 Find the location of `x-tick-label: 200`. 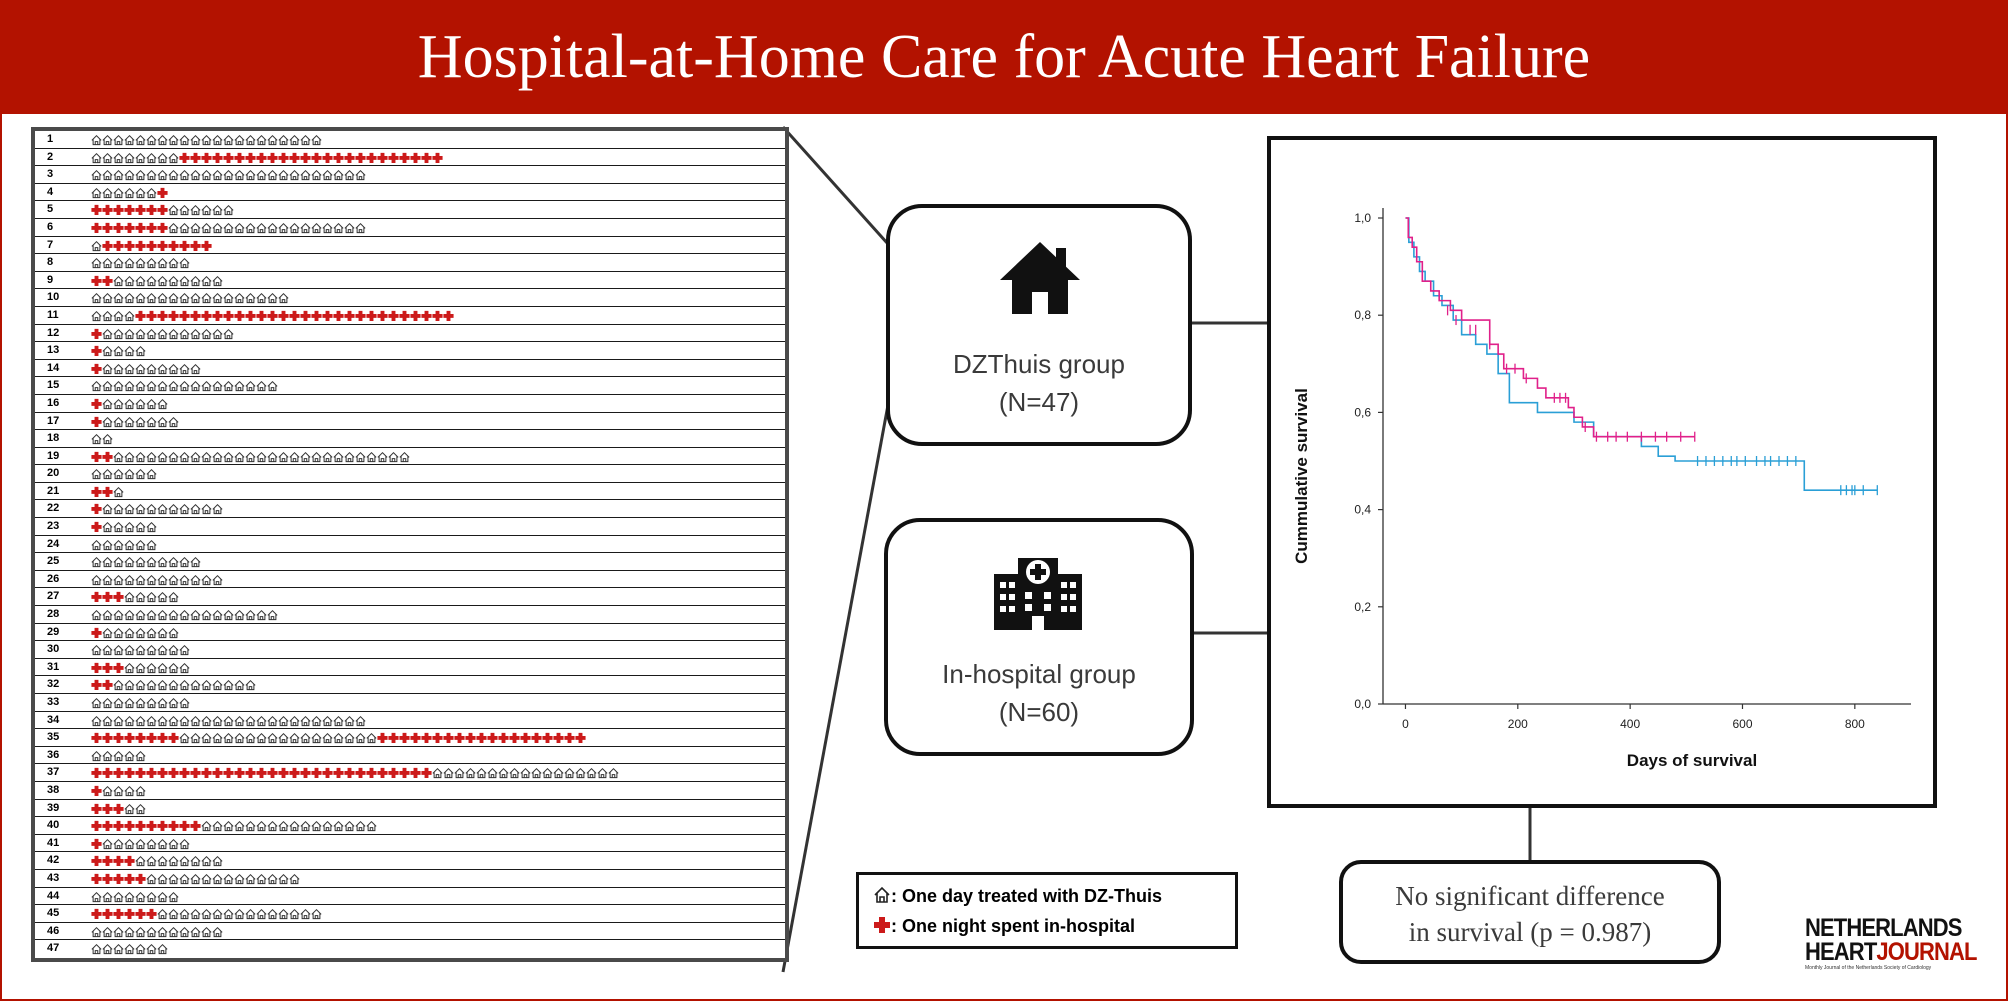

x-tick-label: 200 is located at coordinates (1518, 724).